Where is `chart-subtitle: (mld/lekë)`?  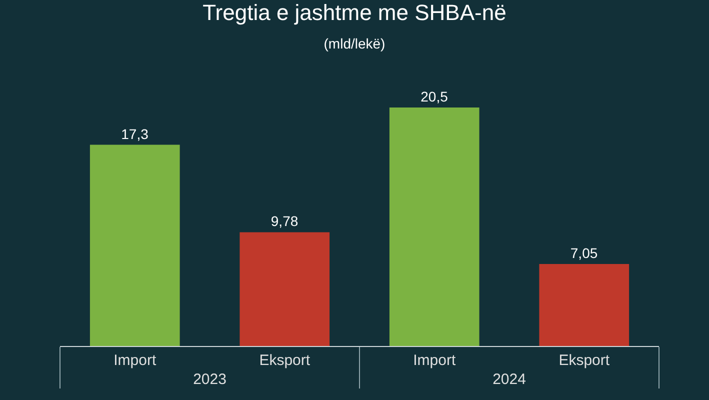
chart-subtitle: (mld/lekë) is located at coordinates (355, 44).